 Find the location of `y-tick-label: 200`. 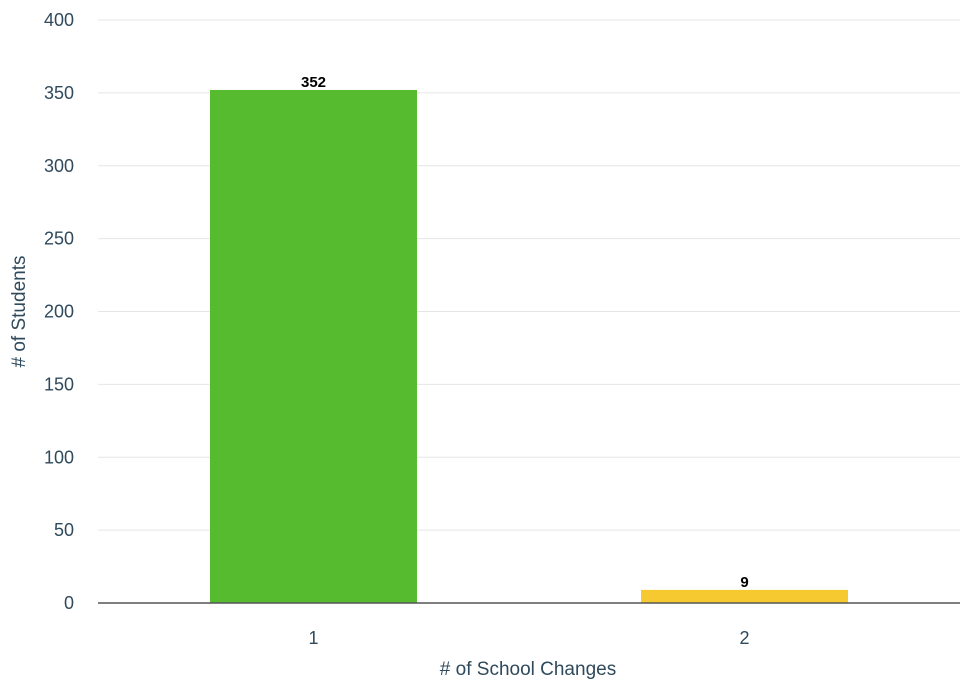

y-tick-label: 200 is located at coordinates (59, 312).